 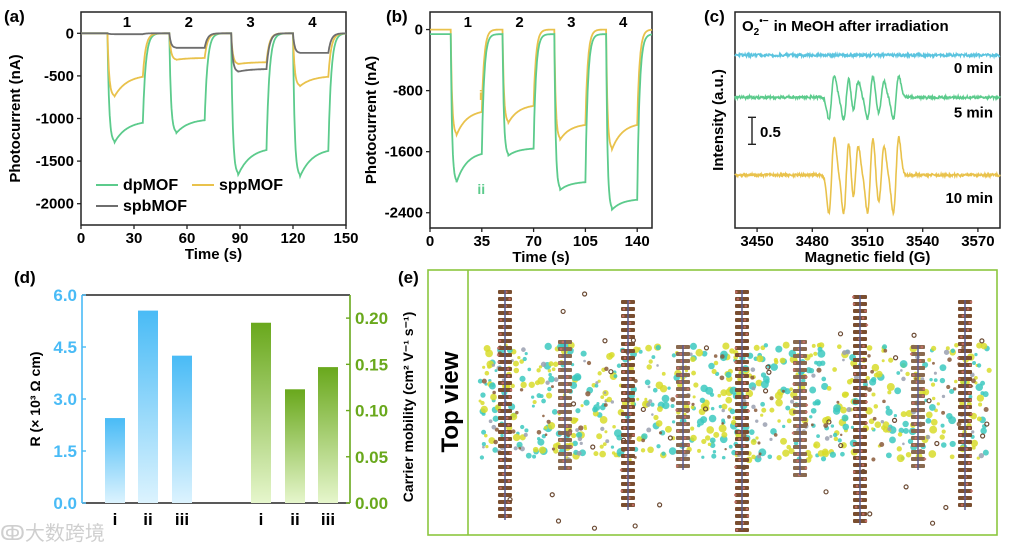 What do you see at coordinates (973, 112) in the screenshot?
I see `spectrum-label: 5 min` at bounding box center [973, 112].